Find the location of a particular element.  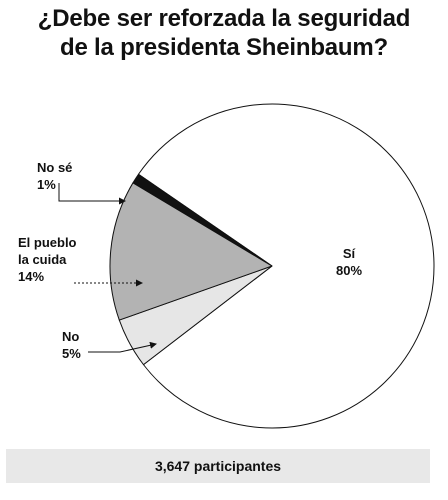

slice-label-no: No 5% is located at coordinates (71, 345).